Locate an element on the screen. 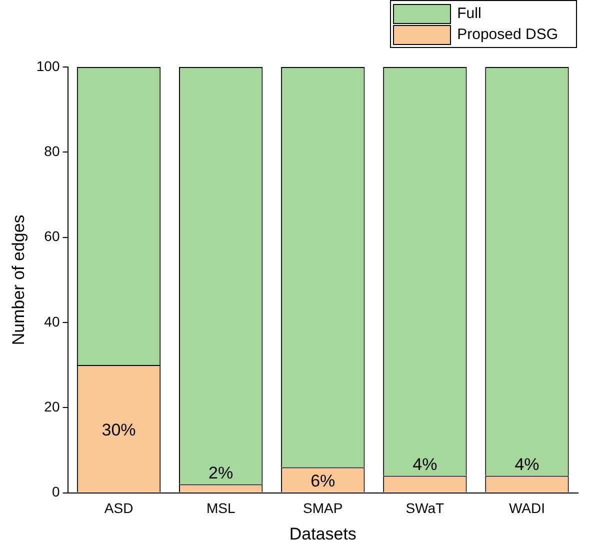 Image resolution: width=603 pixels, height=554 pixels. data-label: 2% is located at coordinates (221, 472).